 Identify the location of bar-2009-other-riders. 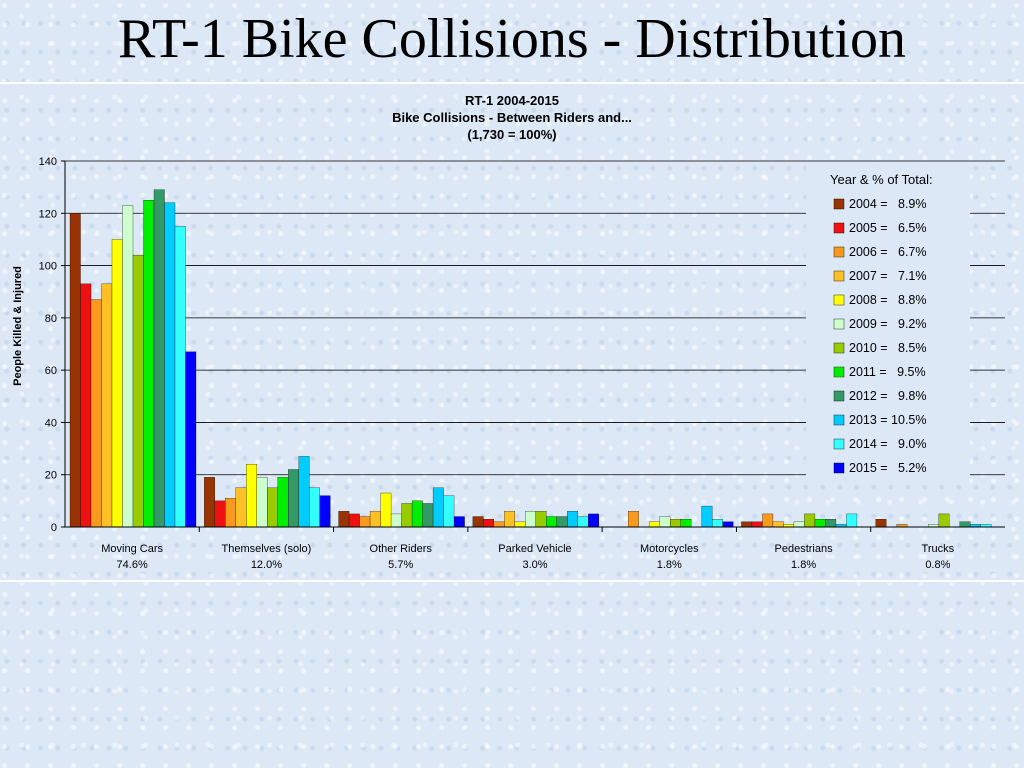
(396, 520).